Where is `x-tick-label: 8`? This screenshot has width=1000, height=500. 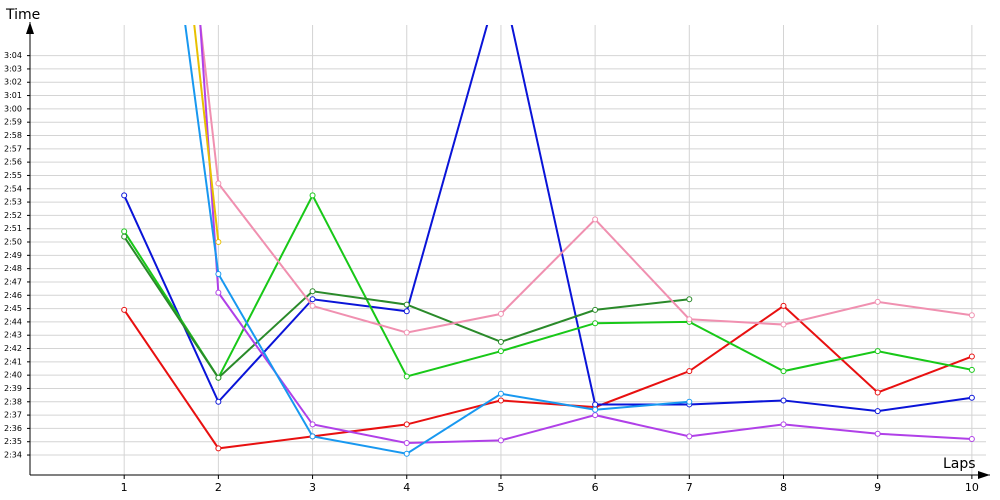
x-tick-label: 8 is located at coordinates (783, 487).